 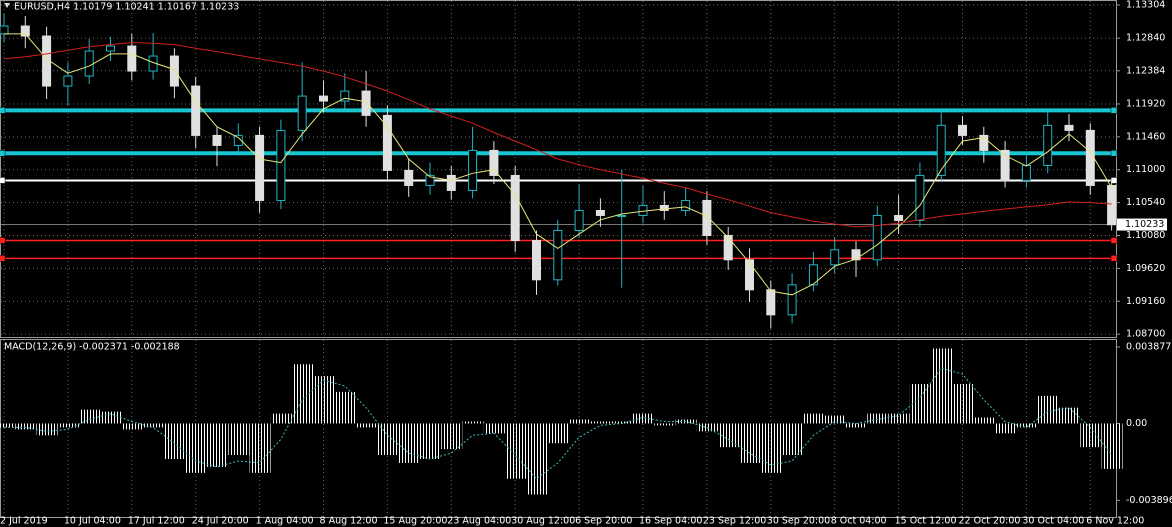 I want to click on y-tick-label: 1.11460, so click(x=1145, y=136).